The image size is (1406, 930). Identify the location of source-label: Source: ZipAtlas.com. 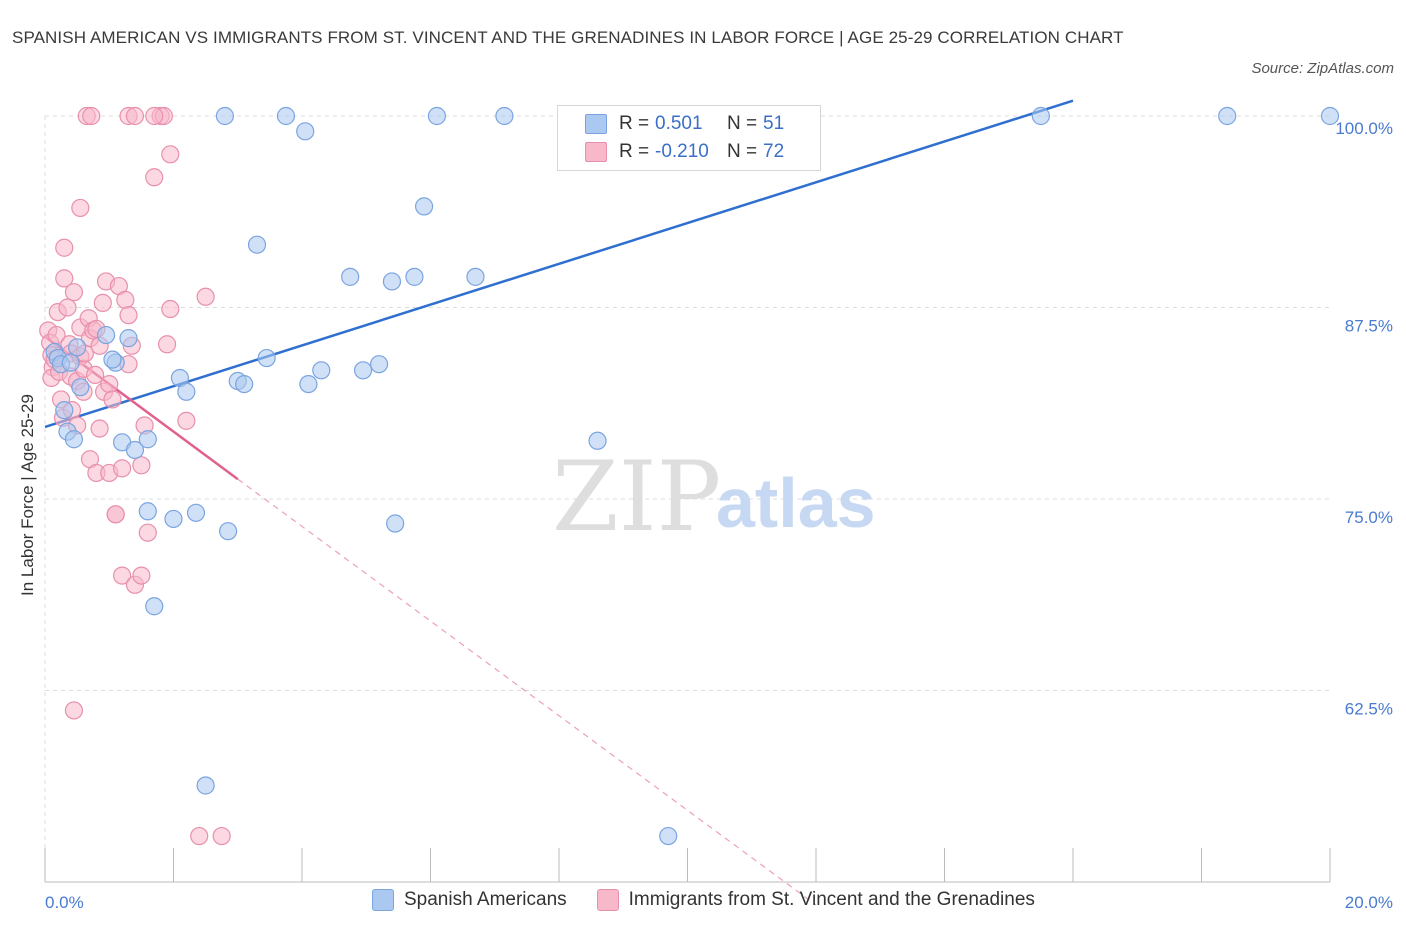
(1322, 68).